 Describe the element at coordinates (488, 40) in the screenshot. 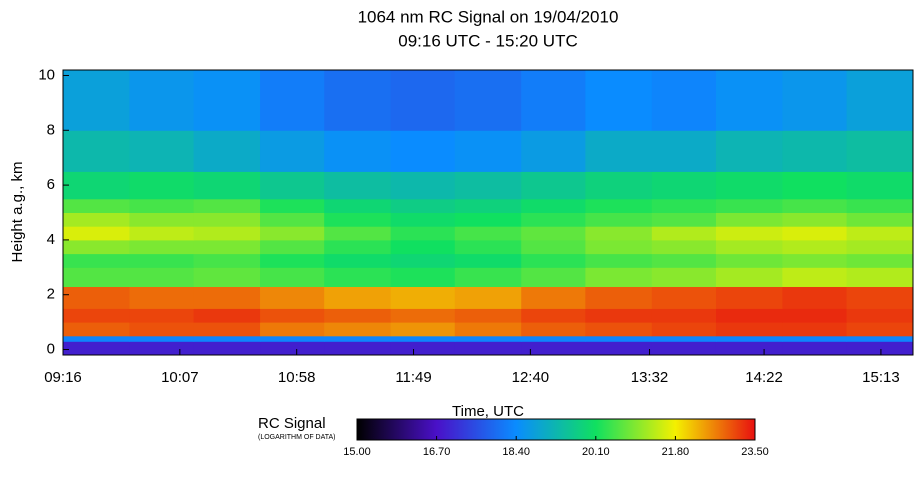

I see `chart-subtitle: 09:16 UTC - 15:20 UTC` at that location.